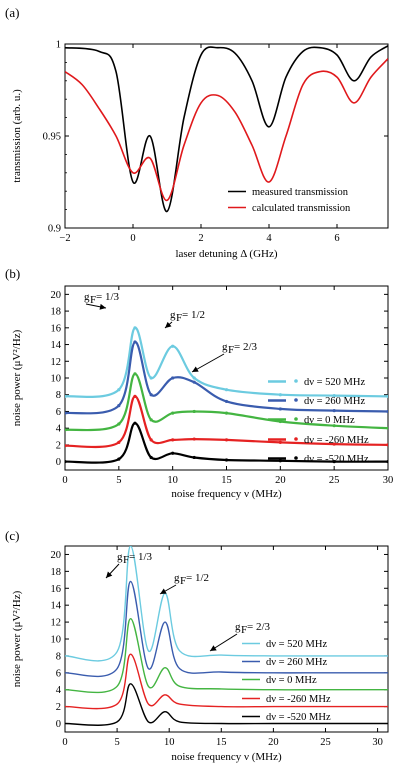 This screenshot has width=415, height=778. I want to click on y-axis-label: noise power (μV²/Hz), so click(17, 377).